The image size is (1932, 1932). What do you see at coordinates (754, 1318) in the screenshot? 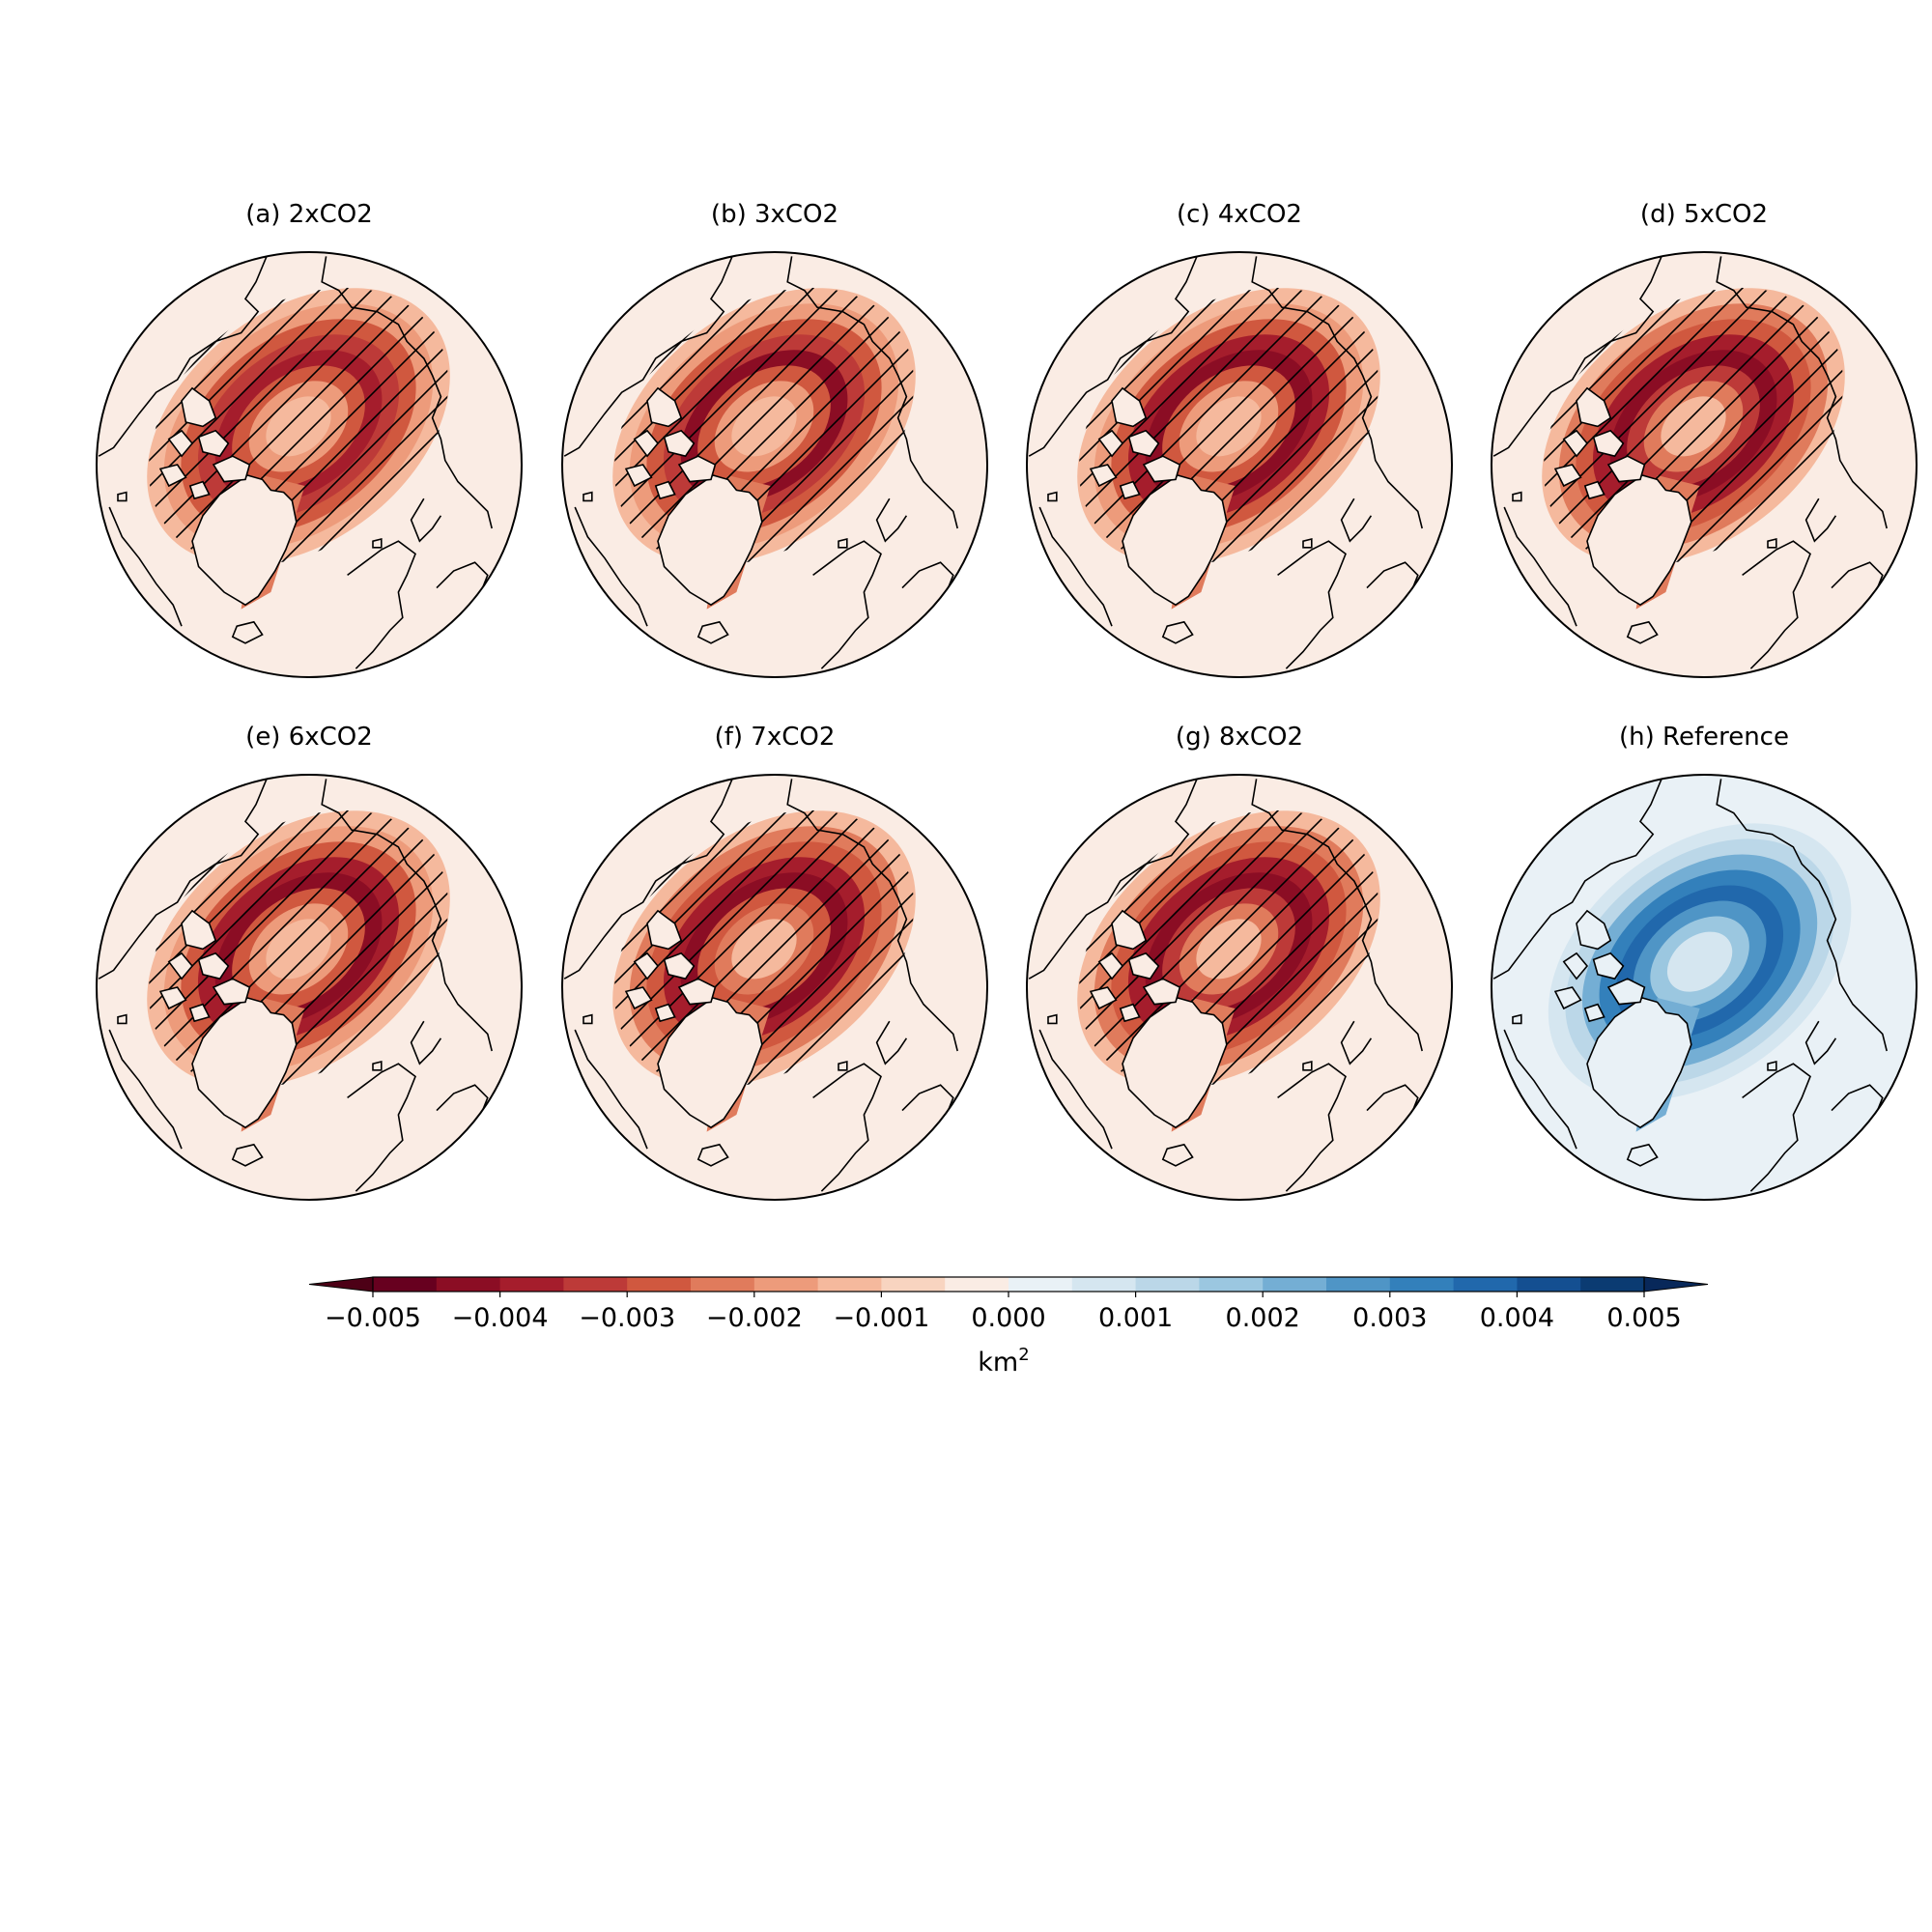
I see `colorbar-tick-label: −0.002` at bounding box center [754, 1318].